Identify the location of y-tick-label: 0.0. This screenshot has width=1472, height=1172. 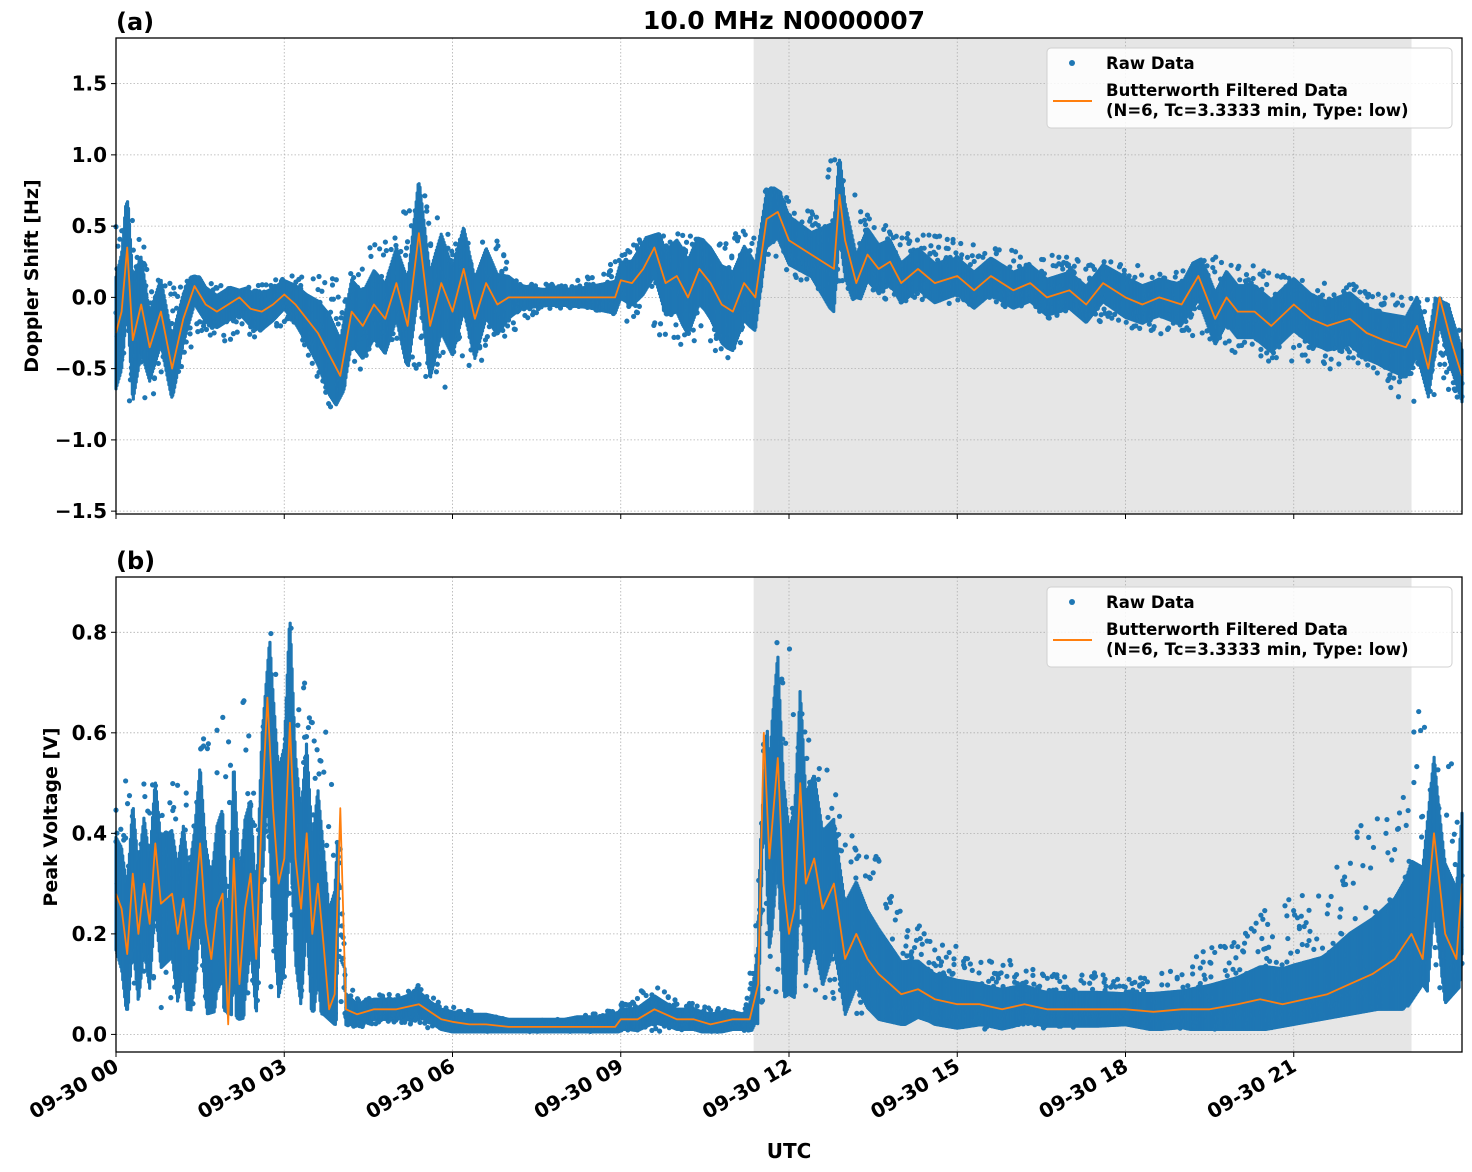
(89, 297).